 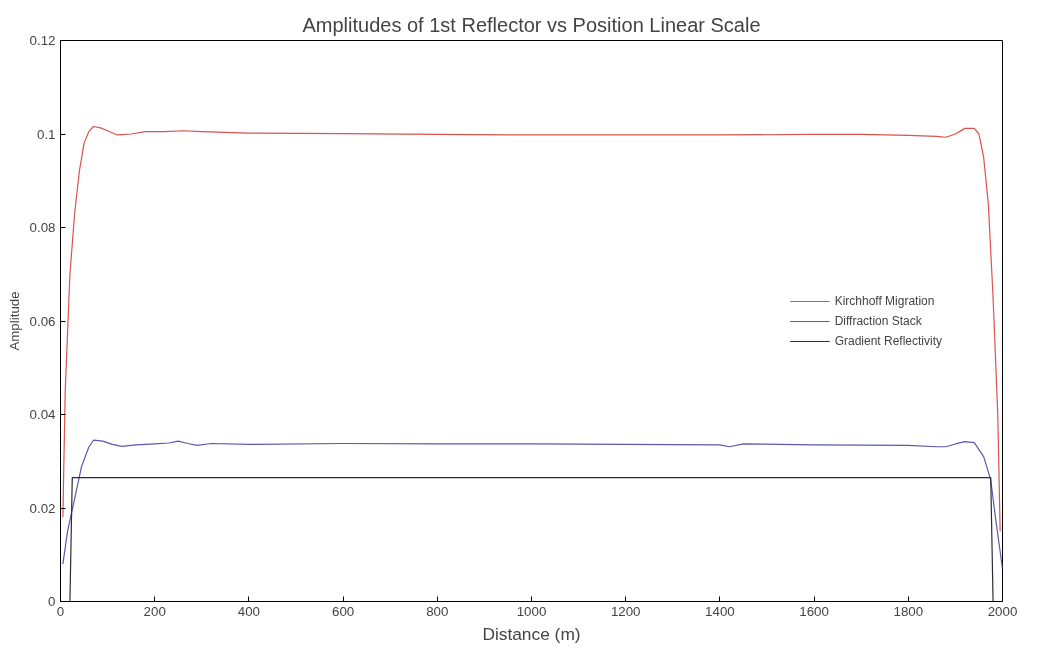 I want to click on y-tick-label: 0.06, so click(x=42, y=321).